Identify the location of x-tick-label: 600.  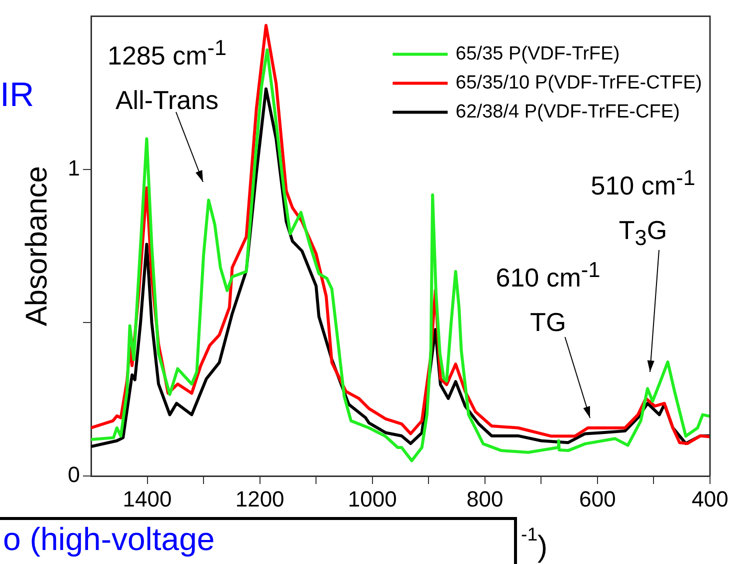
(597, 499).